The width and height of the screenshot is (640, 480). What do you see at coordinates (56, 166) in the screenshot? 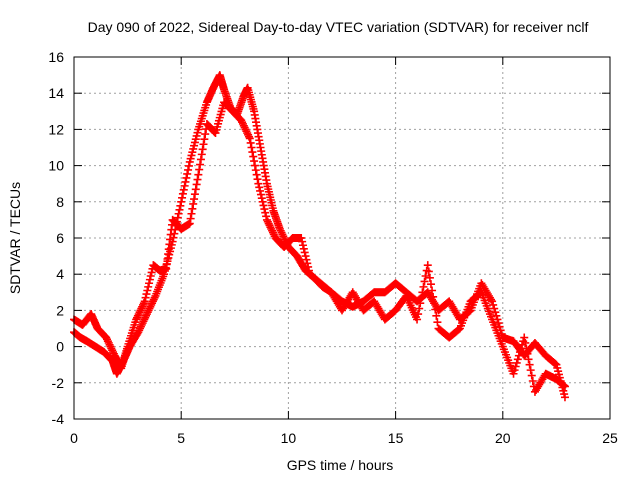
I see `y-tick-label: 10` at bounding box center [56, 166].